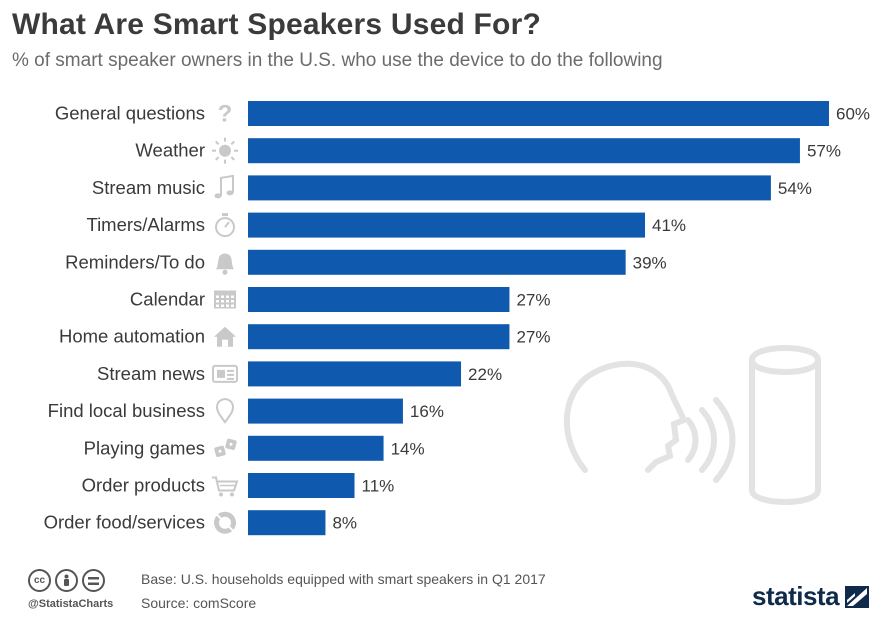  Describe the element at coordinates (626, 416) in the screenshot. I see `head-profile-icon` at that location.